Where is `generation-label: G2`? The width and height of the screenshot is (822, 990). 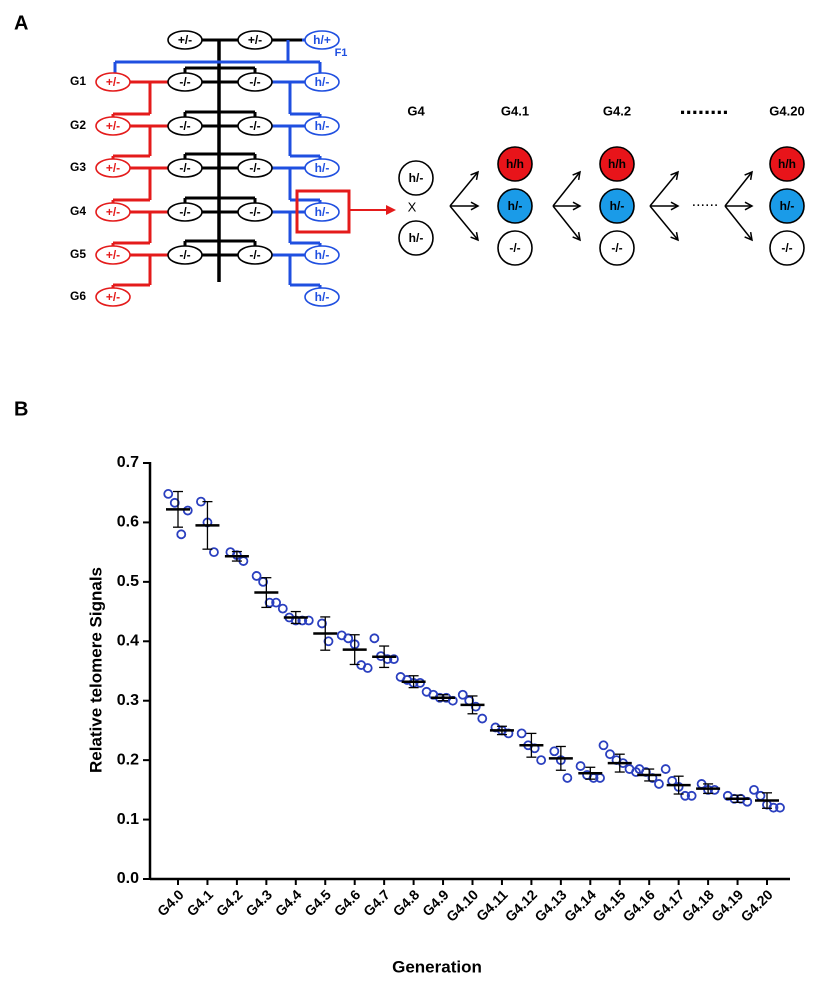 generation-label: G2 is located at coordinates (78, 125).